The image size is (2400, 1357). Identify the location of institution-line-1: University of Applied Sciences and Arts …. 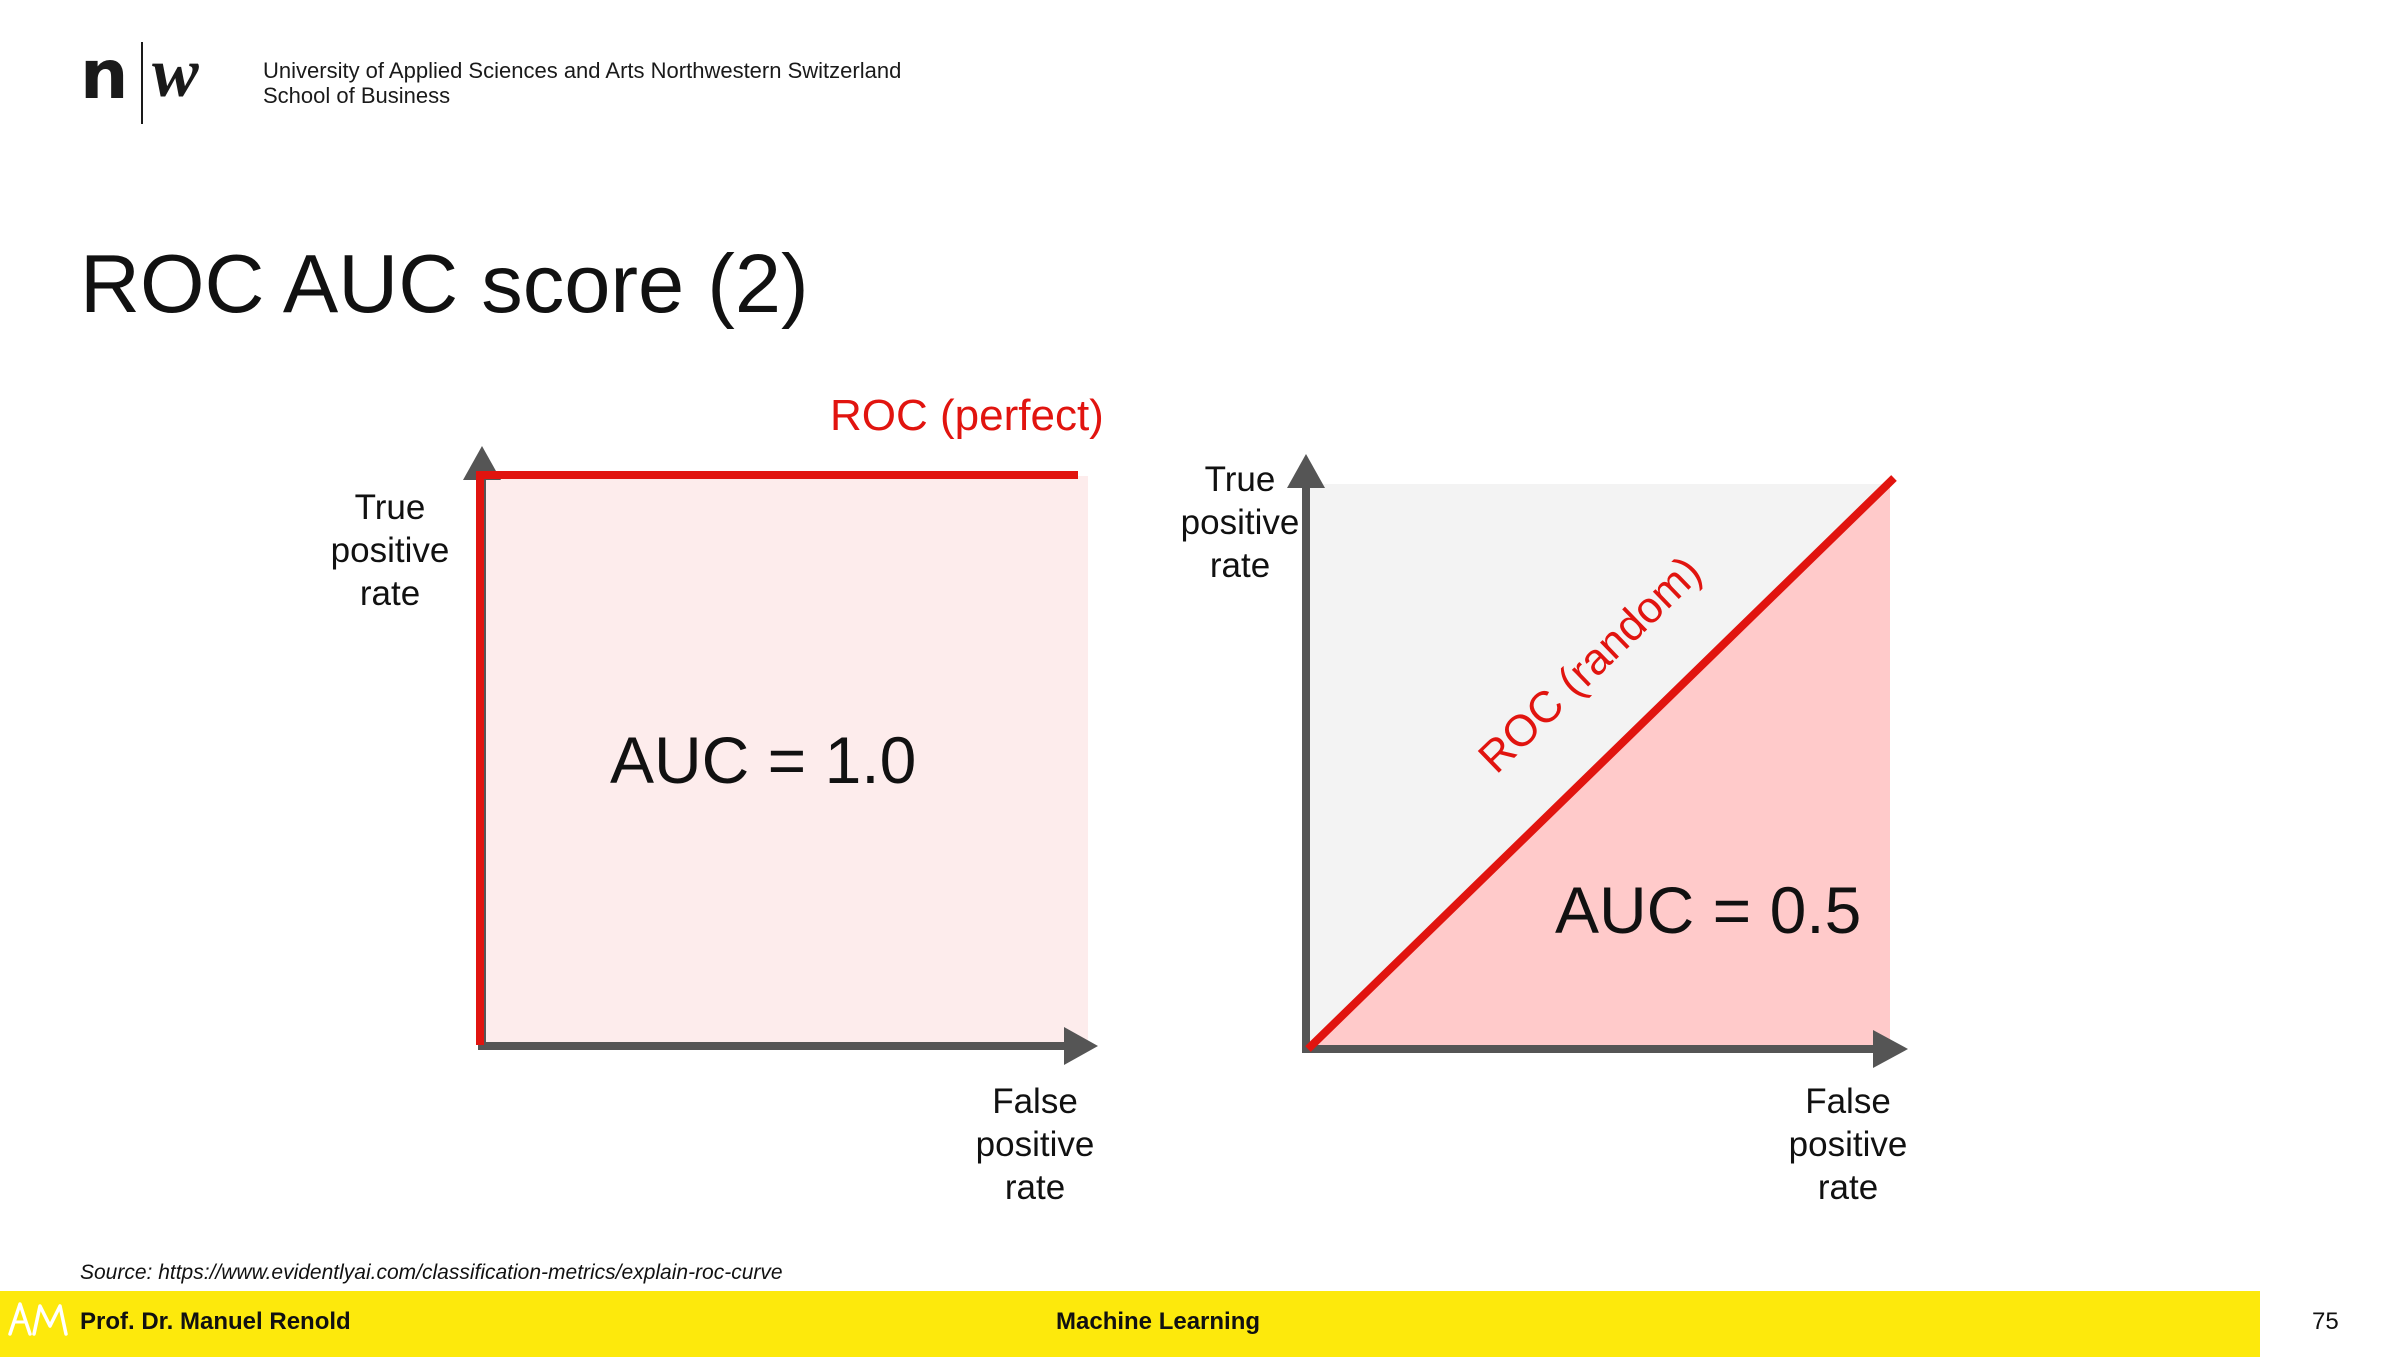
(582, 70).